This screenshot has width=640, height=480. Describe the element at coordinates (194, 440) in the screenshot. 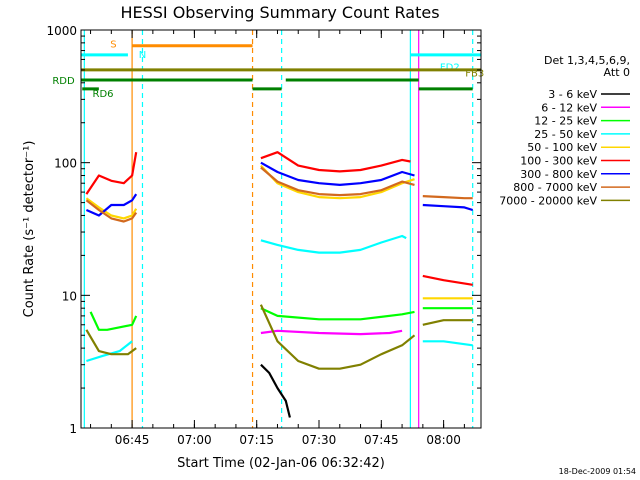

I see `x-tick-label-1: 07:00` at that location.